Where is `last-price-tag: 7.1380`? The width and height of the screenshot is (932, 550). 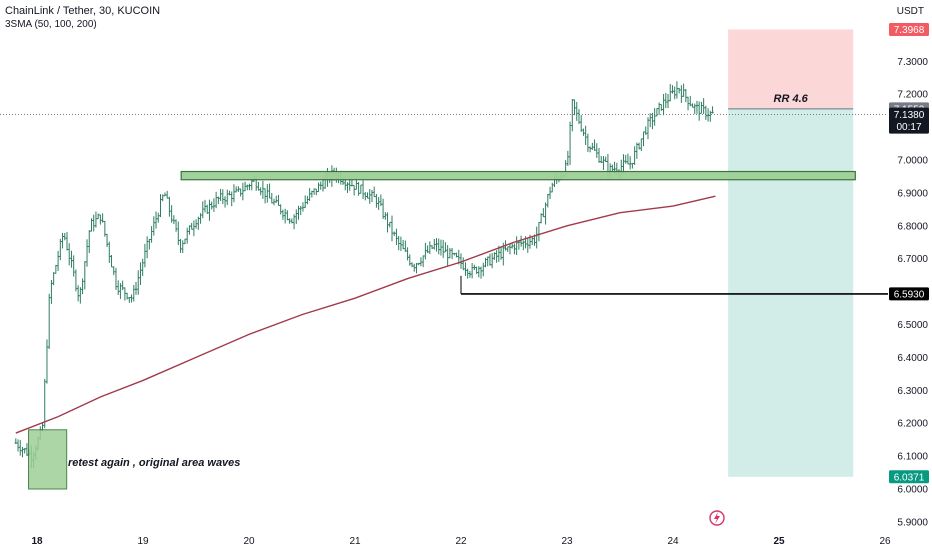 last-price-tag: 7.1380 is located at coordinates (909, 115).